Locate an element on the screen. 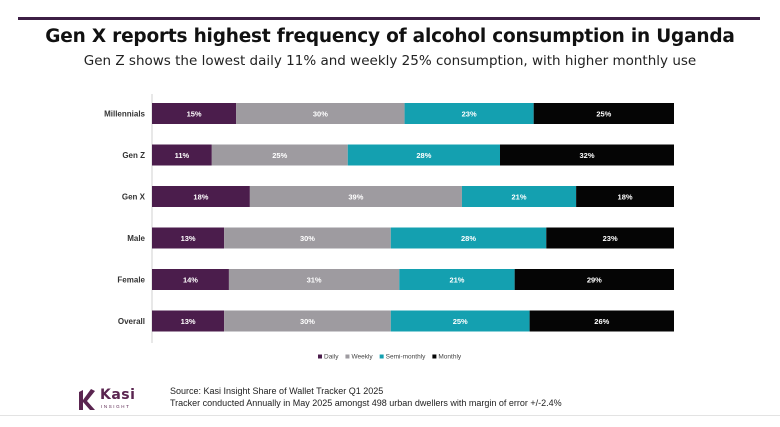 The image size is (780, 427). kasi-logo-icon is located at coordinates (87, 399).